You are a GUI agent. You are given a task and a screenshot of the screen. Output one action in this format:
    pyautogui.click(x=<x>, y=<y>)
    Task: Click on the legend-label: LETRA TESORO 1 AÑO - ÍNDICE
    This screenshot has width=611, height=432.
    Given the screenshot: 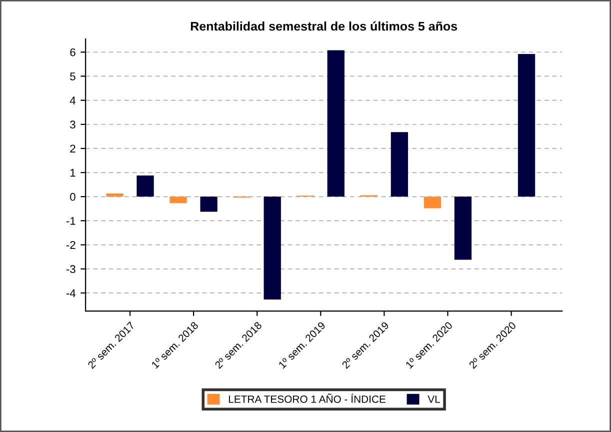 What is the action you would take?
    pyautogui.click(x=307, y=398)
    